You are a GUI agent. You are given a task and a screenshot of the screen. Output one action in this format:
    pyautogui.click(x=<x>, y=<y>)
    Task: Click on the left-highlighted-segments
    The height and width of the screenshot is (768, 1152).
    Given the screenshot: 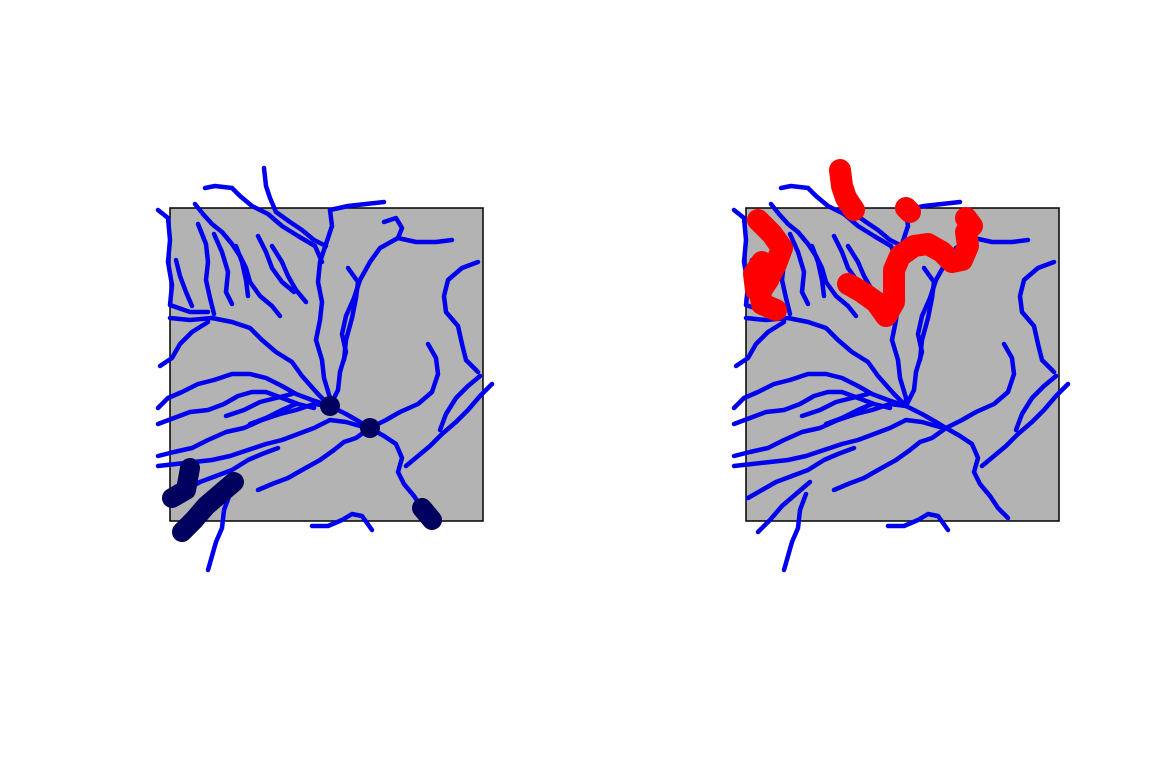 What is the action you would take?
    pyautogui.click(x=302, y=469)
    